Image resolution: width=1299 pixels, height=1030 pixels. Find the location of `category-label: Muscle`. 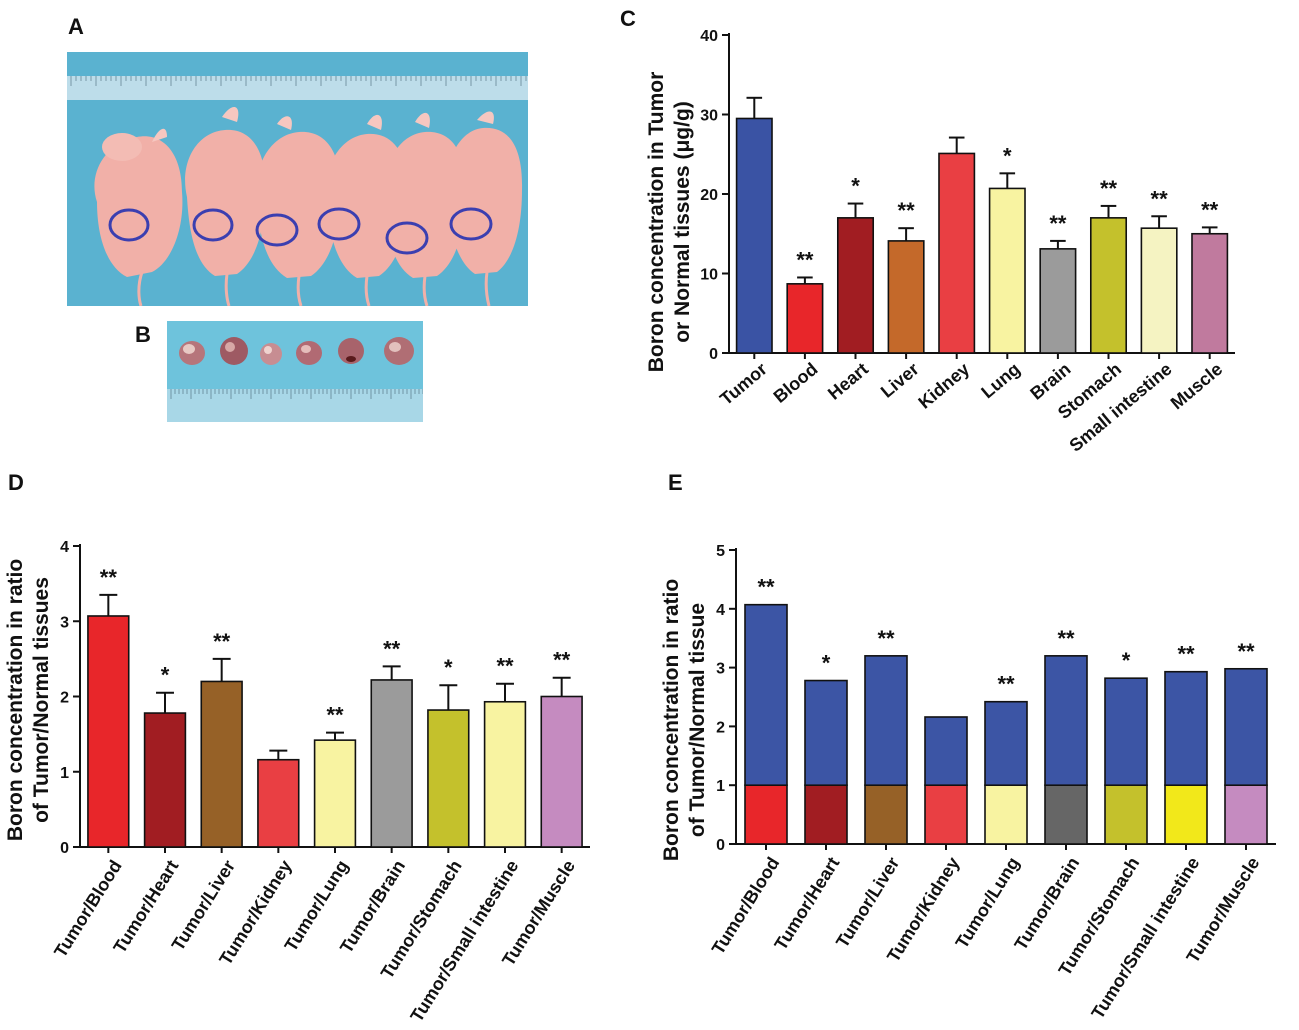

category-label: Muscle is located at coordinates (1197, 386).